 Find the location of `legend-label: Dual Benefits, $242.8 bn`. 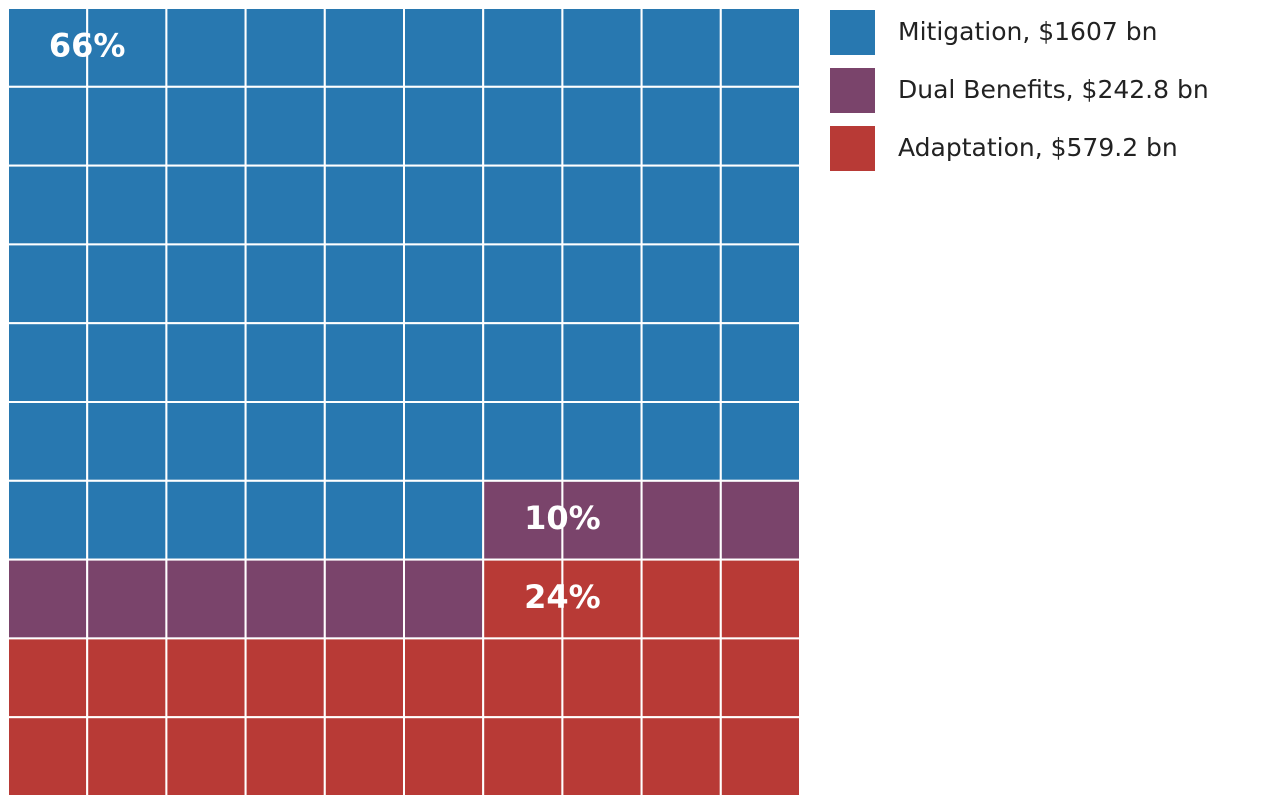

legend-label: Dual Benefits, $242.8 bn is located at coordinates (1053, 89).